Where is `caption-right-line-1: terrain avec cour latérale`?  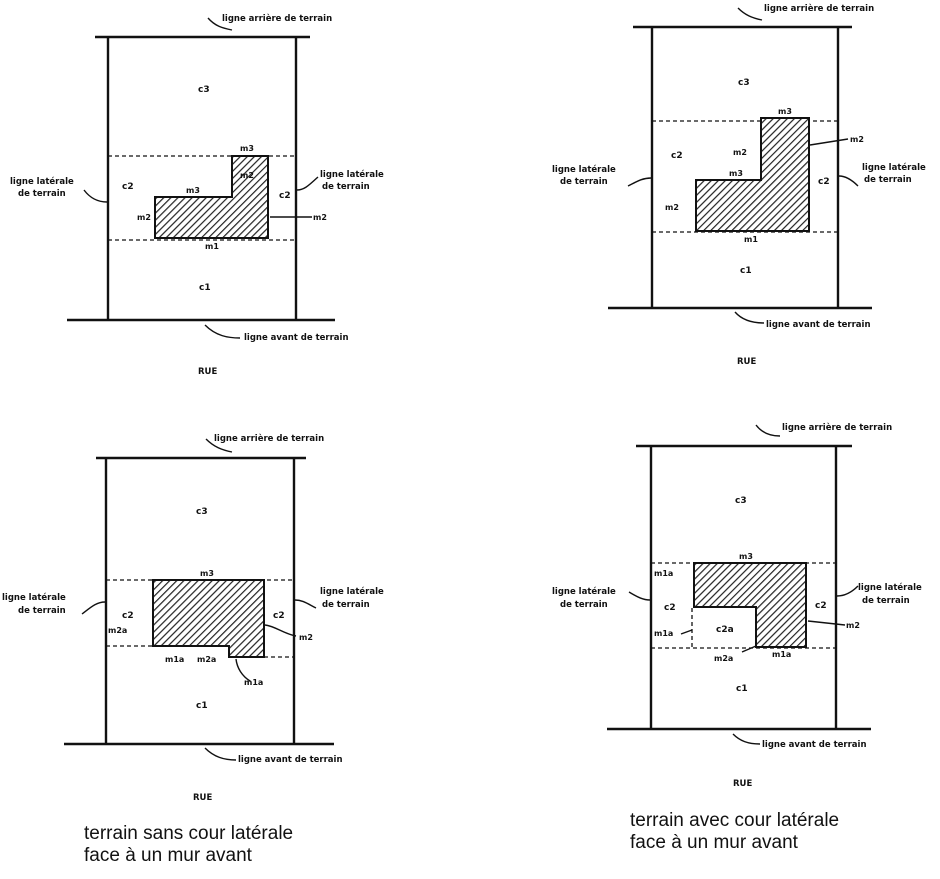
caption-right-line-1: terrain avec cour latérale is located at coordinates (735, 820).